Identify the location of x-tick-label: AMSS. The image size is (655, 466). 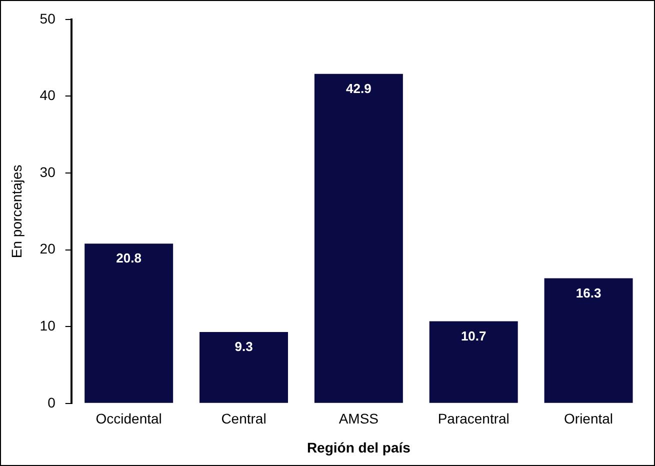
(358, 418).